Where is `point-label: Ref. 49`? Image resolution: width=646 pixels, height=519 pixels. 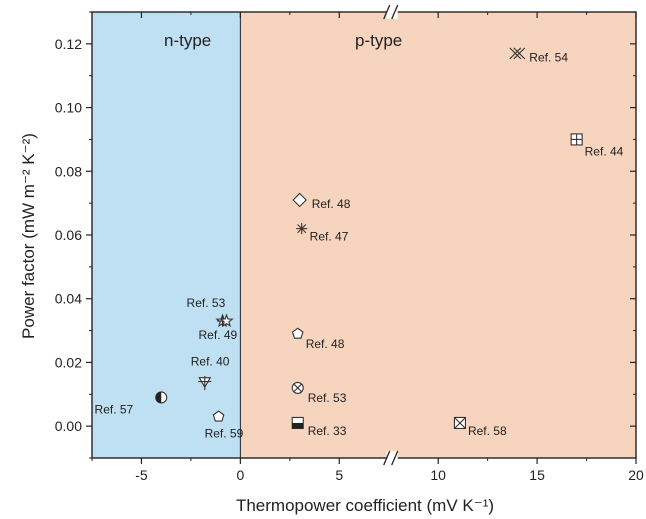 point-label: Ref. 49 is located at coordinates (218, 335).